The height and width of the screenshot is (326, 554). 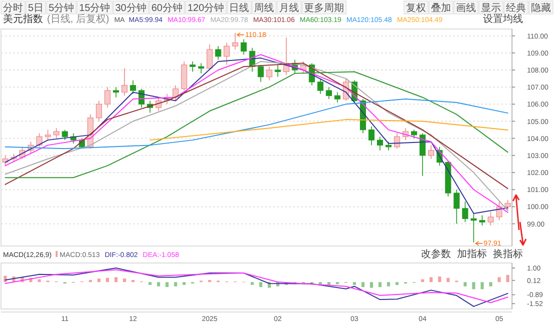 What do you see at coordinates (416, 8) in the screenshot?
I see `text: 复权` at bounding box center [416, 8].